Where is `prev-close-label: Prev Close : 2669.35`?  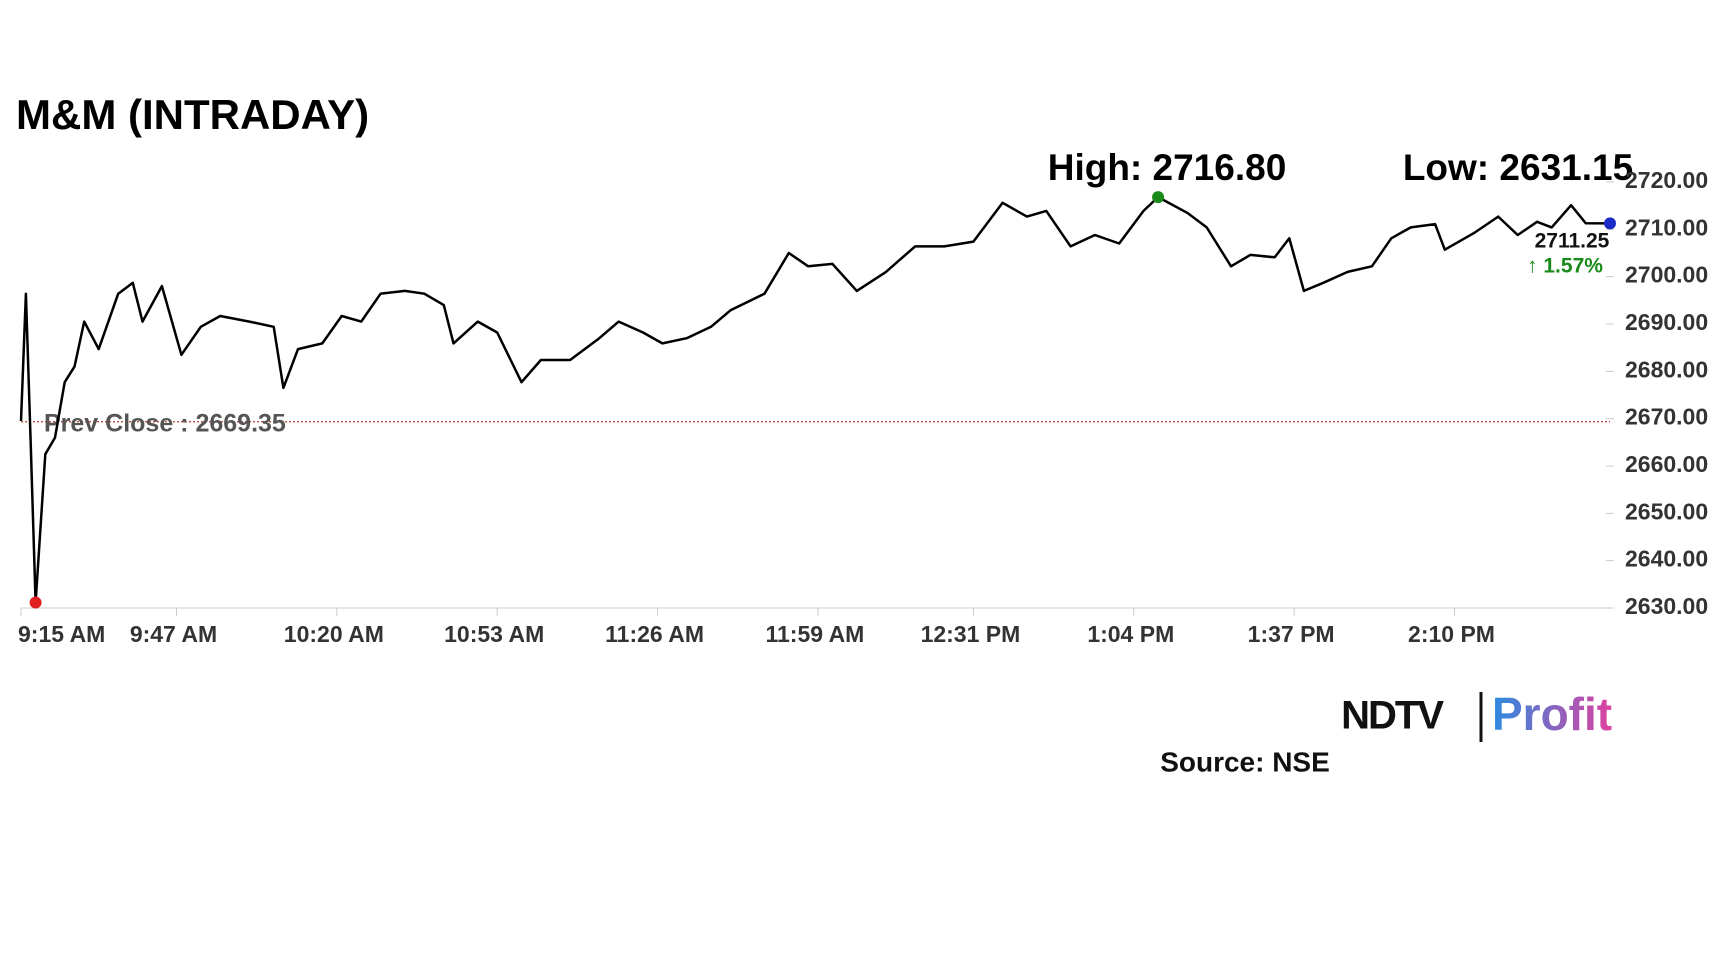
prev-close-label: Prev Close : 2669.35 is located at coordinates (165, 423).